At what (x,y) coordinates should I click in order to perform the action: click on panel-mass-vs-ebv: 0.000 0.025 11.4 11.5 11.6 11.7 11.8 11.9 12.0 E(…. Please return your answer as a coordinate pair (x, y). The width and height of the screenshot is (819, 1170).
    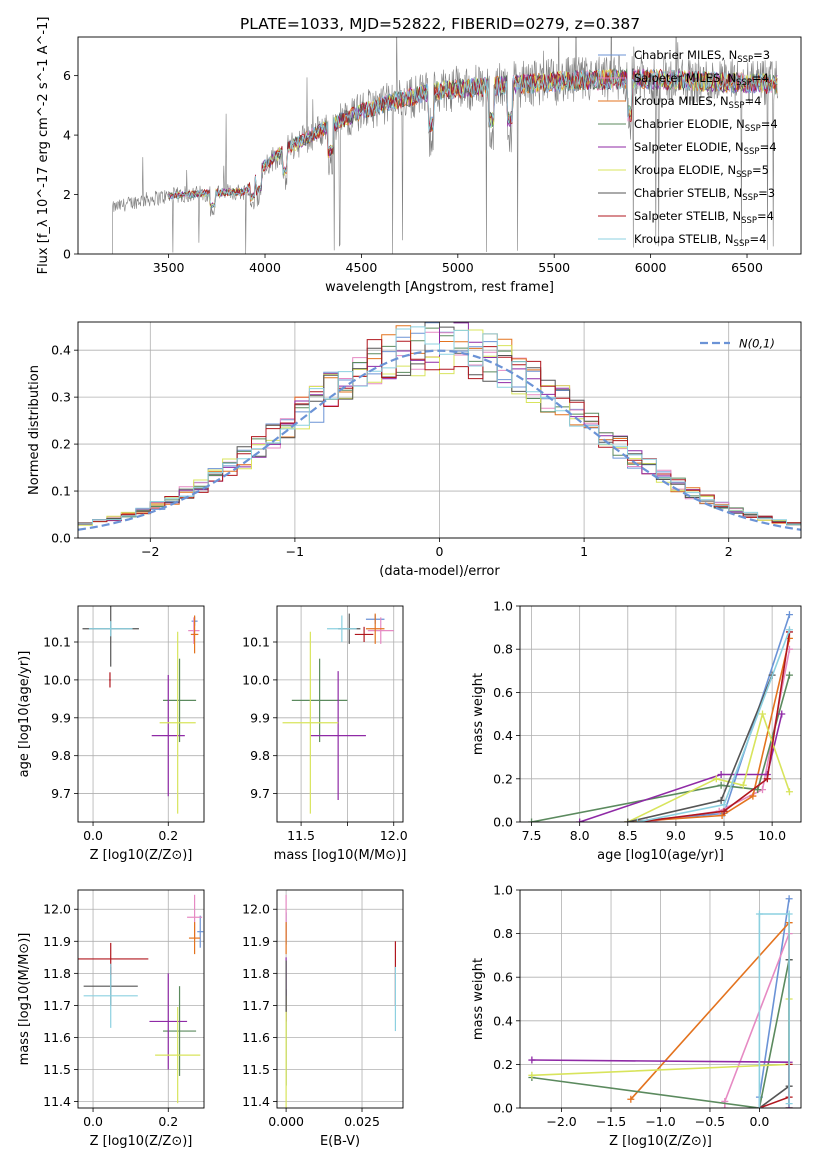
    Looking at the image, I should click on (323, 1019).